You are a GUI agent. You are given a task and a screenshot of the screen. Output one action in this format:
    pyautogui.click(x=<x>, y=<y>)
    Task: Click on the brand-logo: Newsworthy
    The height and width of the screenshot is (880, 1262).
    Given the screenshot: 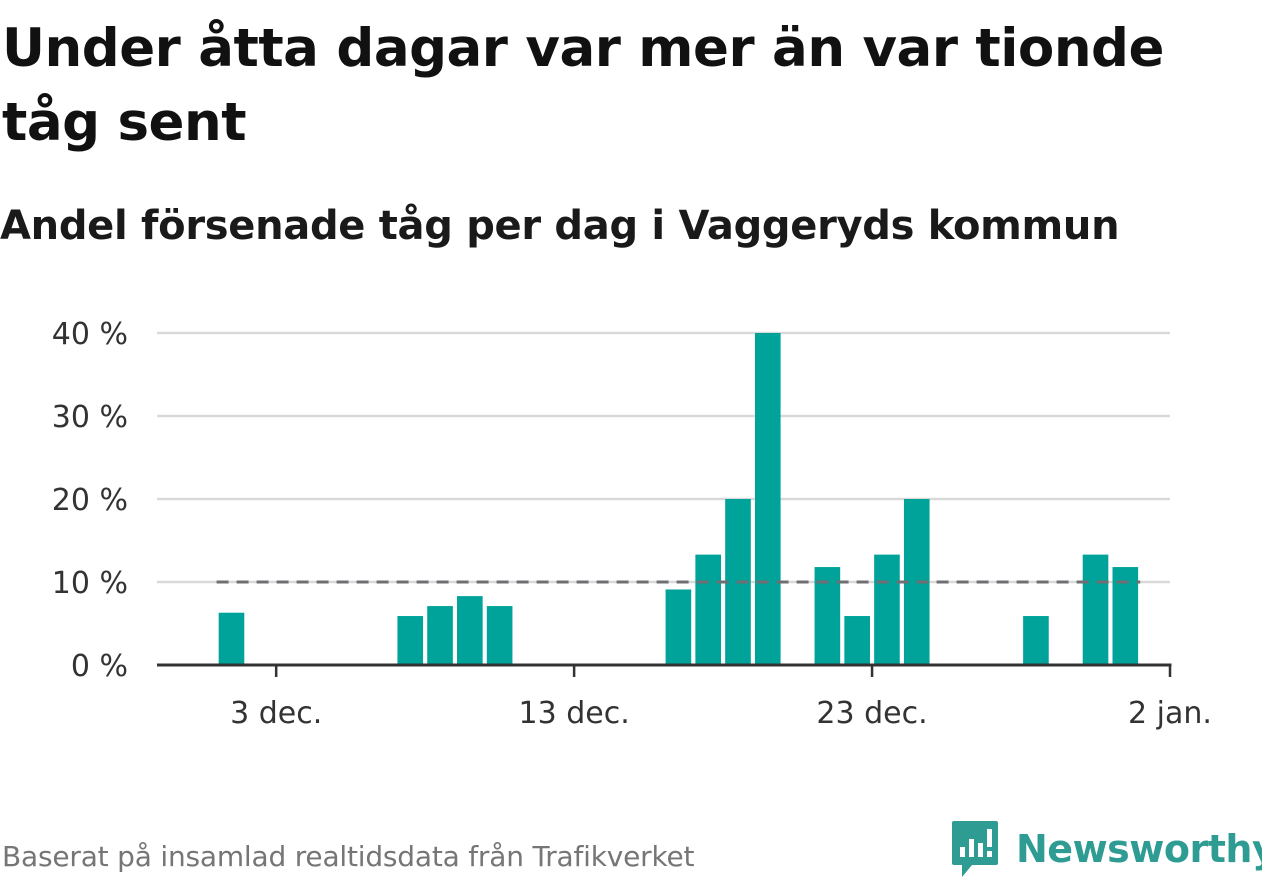 What is the action you would take?
    pyautogui.click(x=1106, y=849)
    